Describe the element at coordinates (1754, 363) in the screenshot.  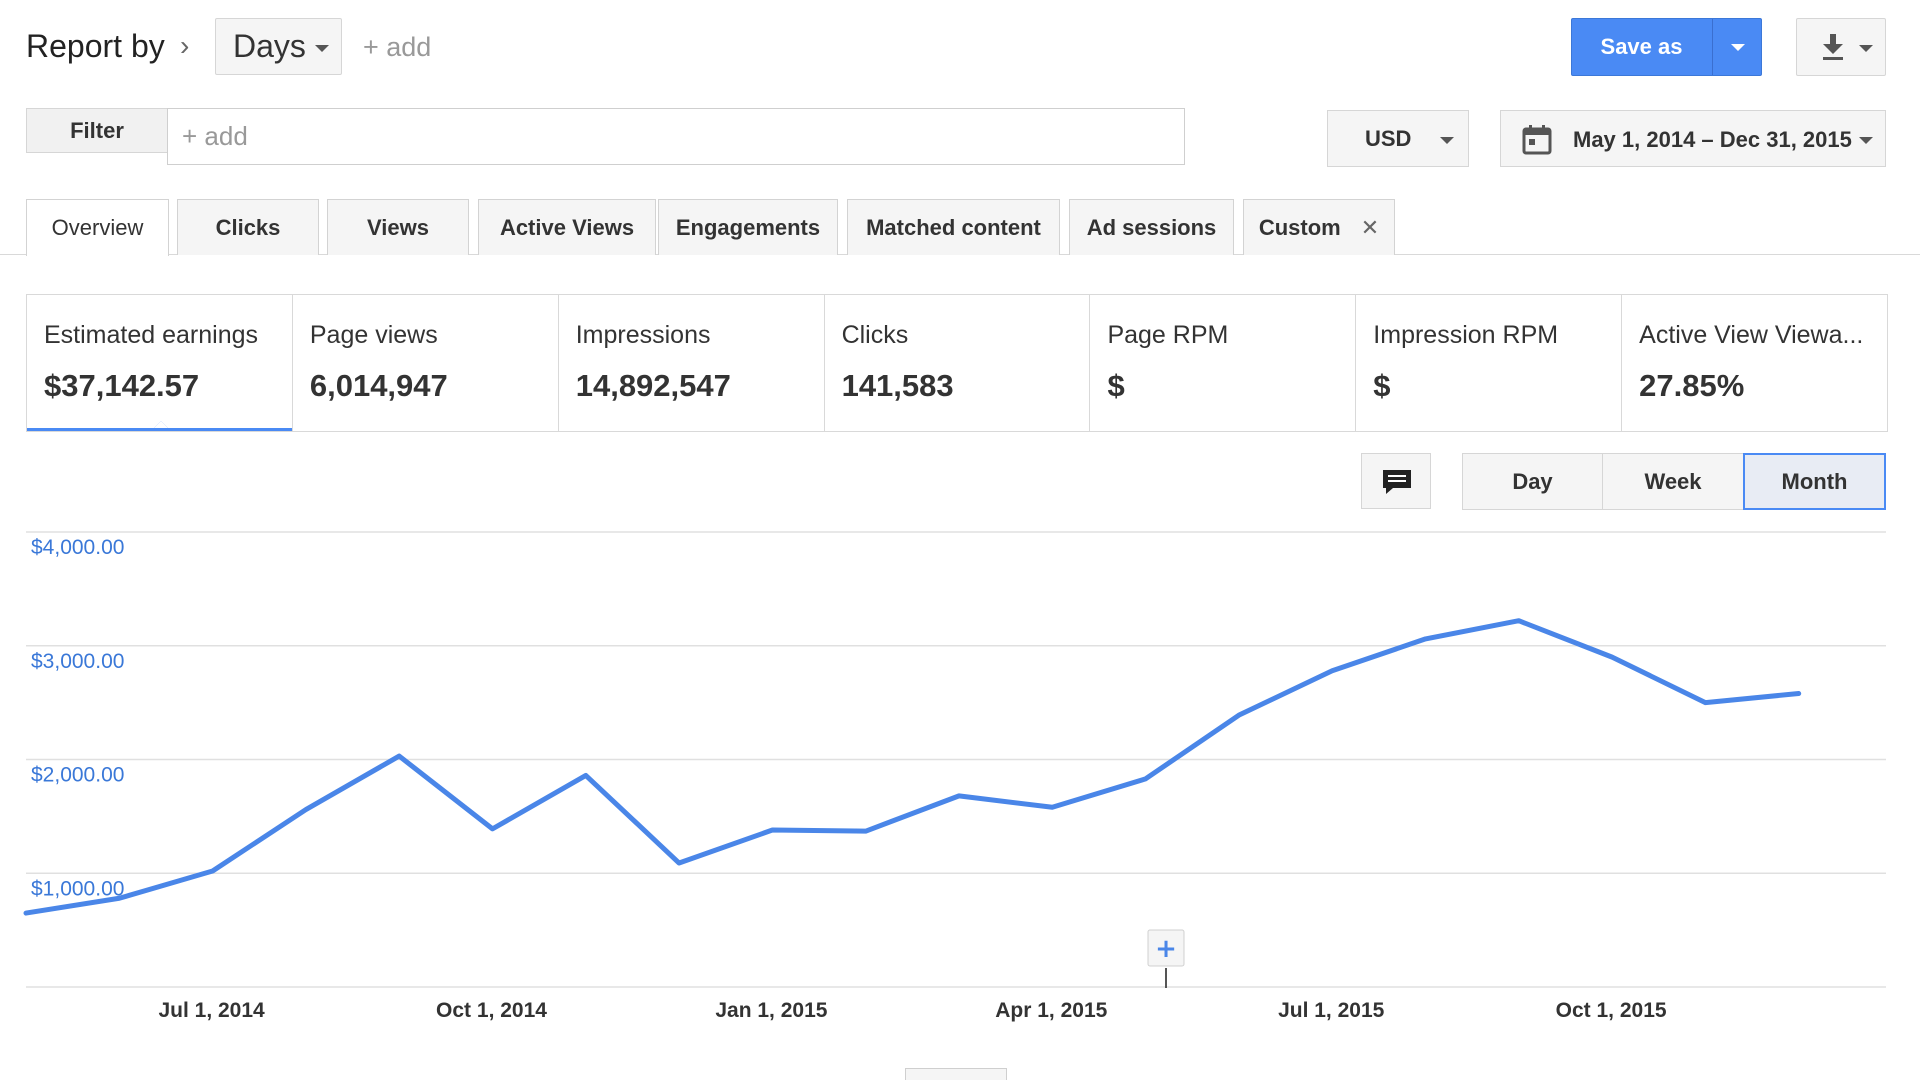
I see `metric-card-active-view-viewability: Active View Viewa... 27.85%` at that location.